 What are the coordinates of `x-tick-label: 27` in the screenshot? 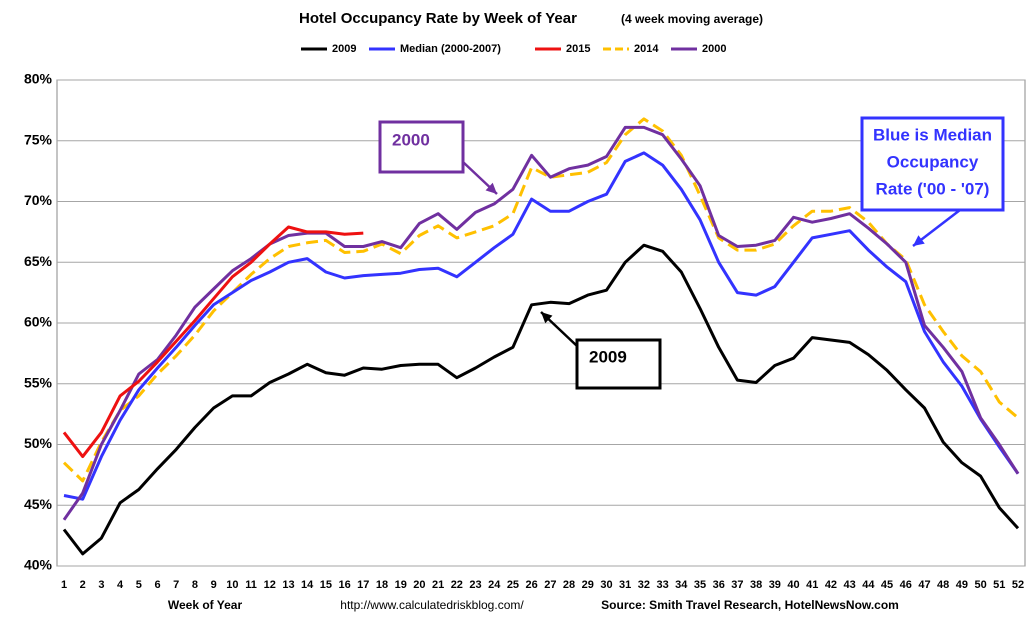 It's located at (550, 585).